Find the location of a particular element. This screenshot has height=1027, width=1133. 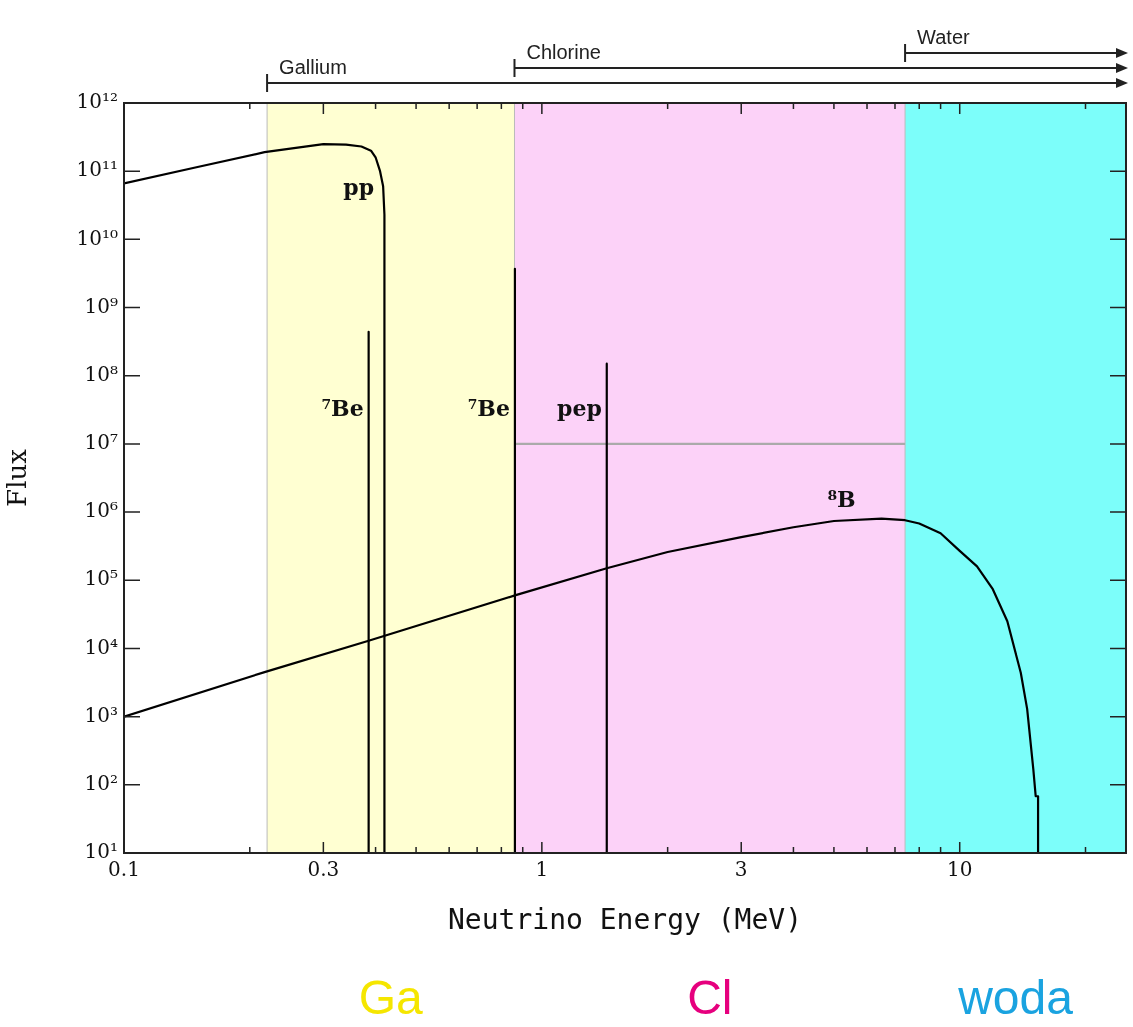

x-tick-label: 10 is located at coordinates (959, 869).